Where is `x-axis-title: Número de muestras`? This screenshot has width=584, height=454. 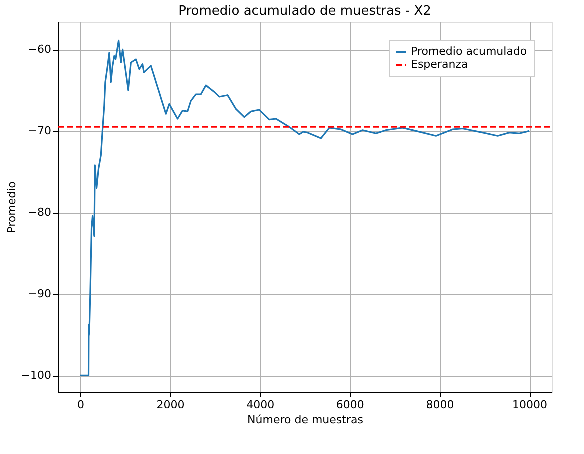 x-axis-title: Número de muestras is located at coordinates (306, 420).